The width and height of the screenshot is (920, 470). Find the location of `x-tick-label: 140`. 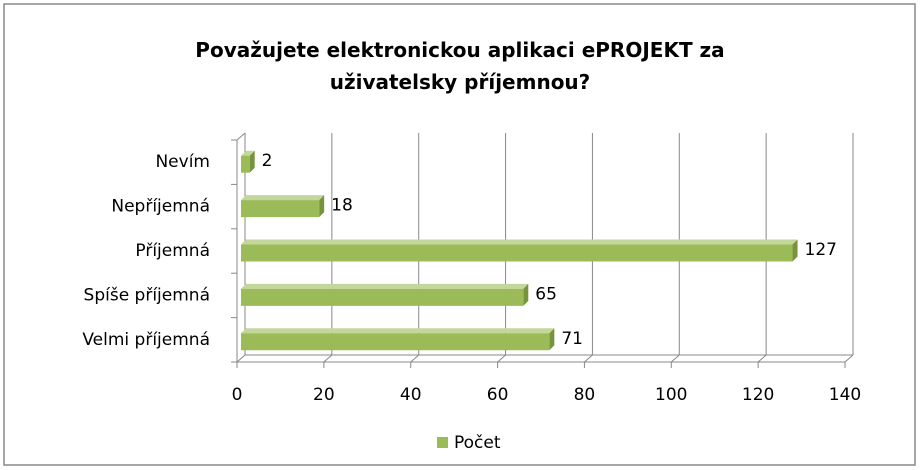

x-tick-label: 140 is located at coordinates (845, 395).